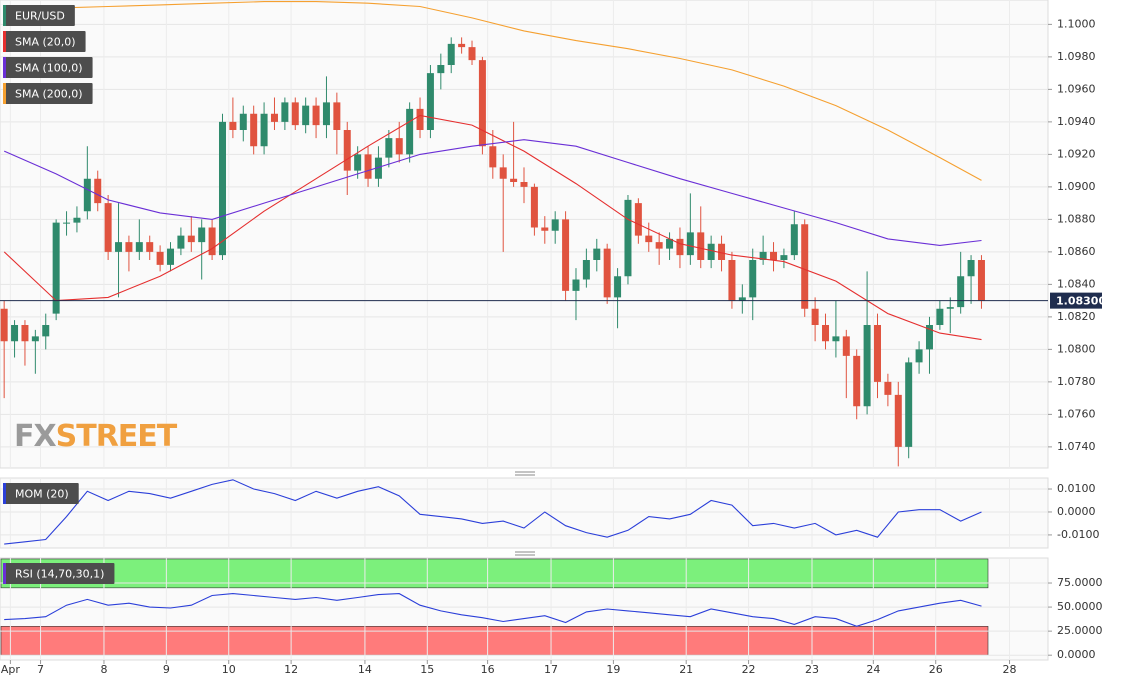 This screenshot has width=1121, height=683. What do you see at coordinates (117, 436) in the screenshot?
I see `logo-part: STREET` at bounding box center [117, 436].